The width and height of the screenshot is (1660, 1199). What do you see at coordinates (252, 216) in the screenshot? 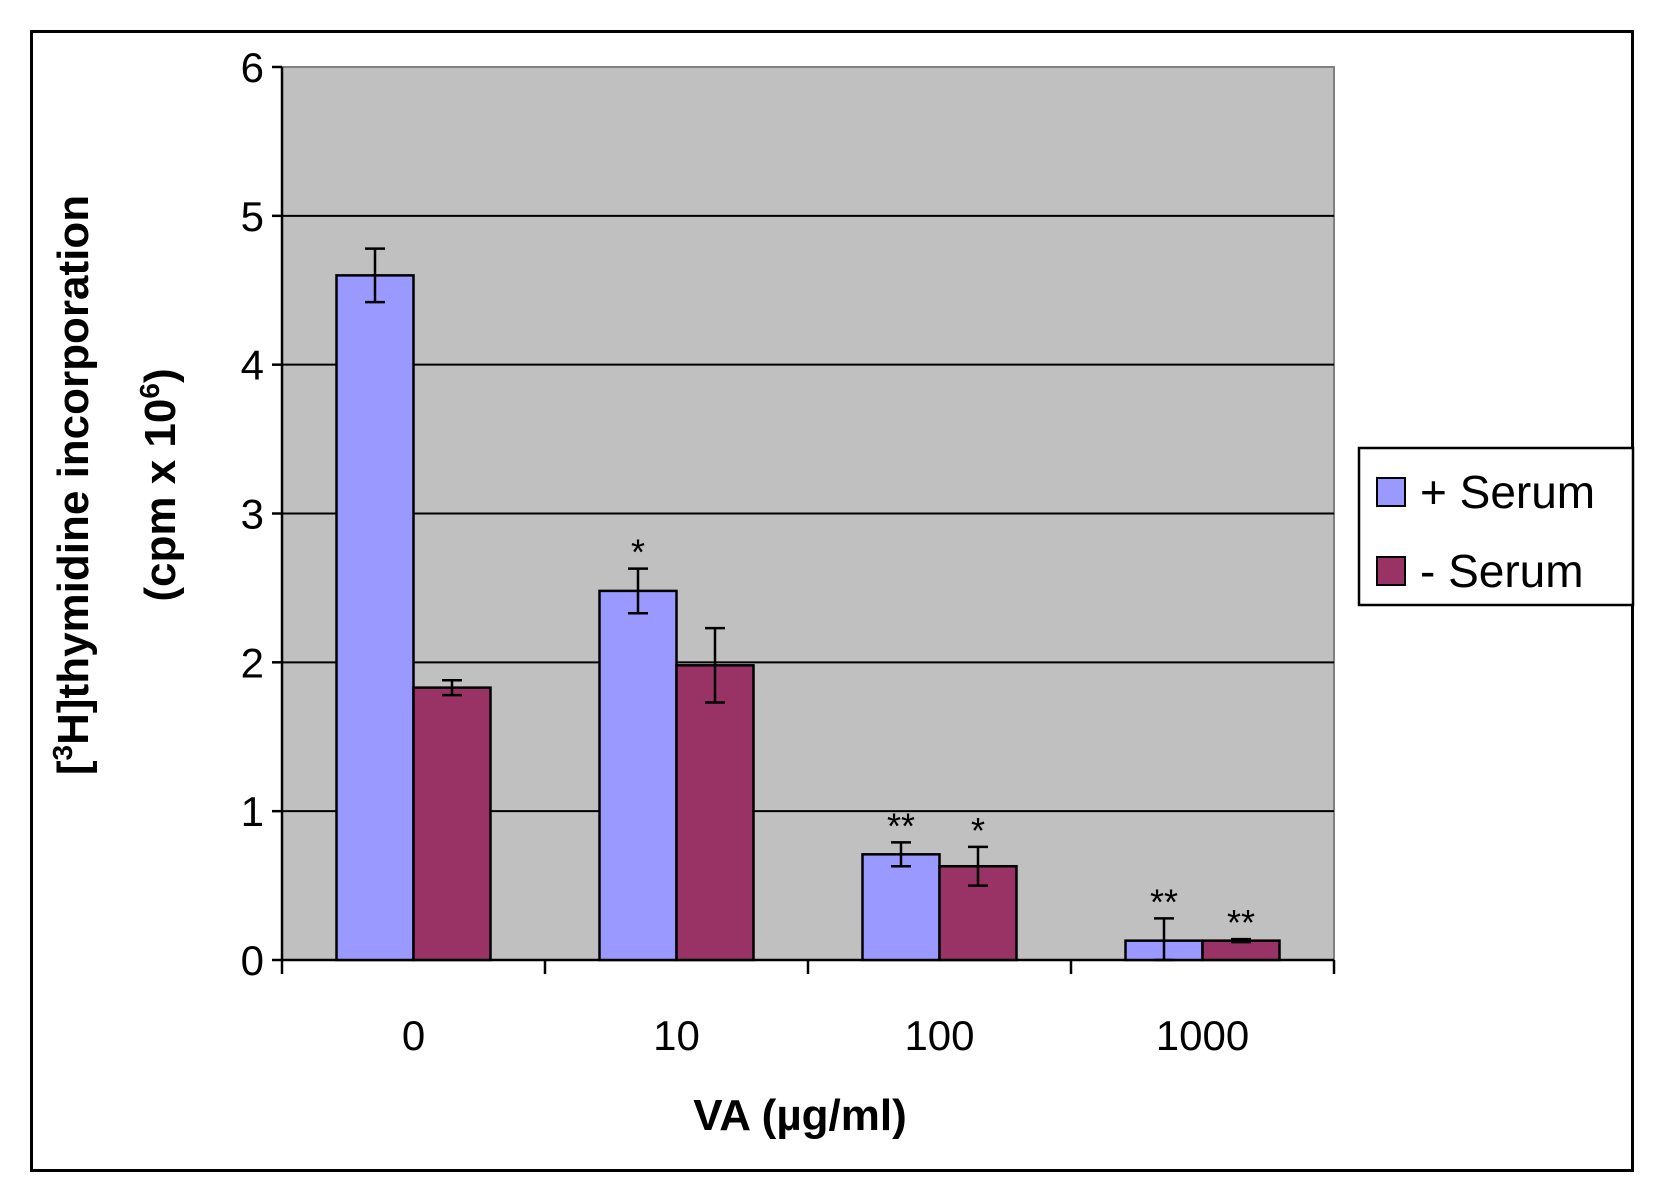
I see `y-tick-label: 5` at bounding box center [252, 216].